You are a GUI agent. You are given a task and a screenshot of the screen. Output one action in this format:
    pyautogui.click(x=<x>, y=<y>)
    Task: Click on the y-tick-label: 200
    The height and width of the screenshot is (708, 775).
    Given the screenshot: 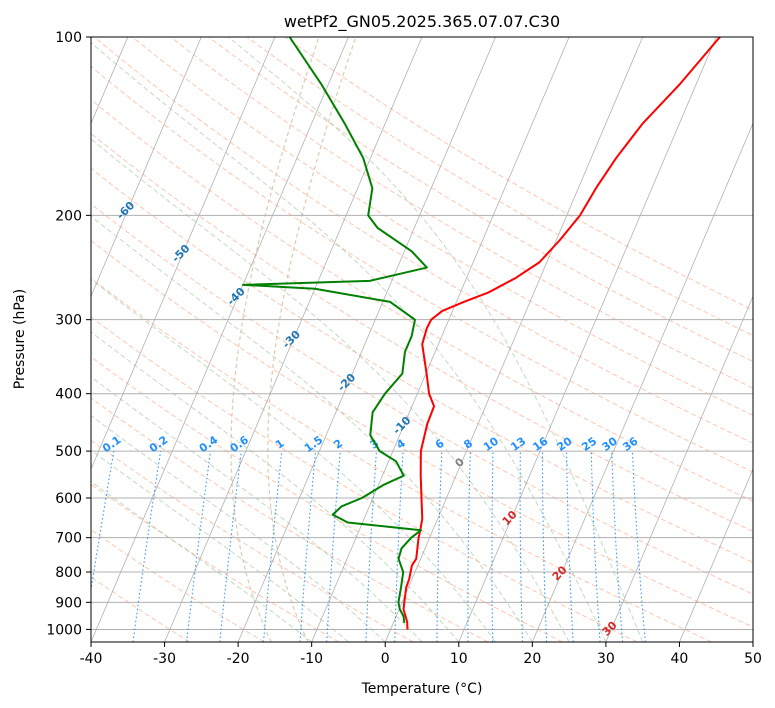 What is the action you would take?
    pyautogui.click(x=68, y=216)
    